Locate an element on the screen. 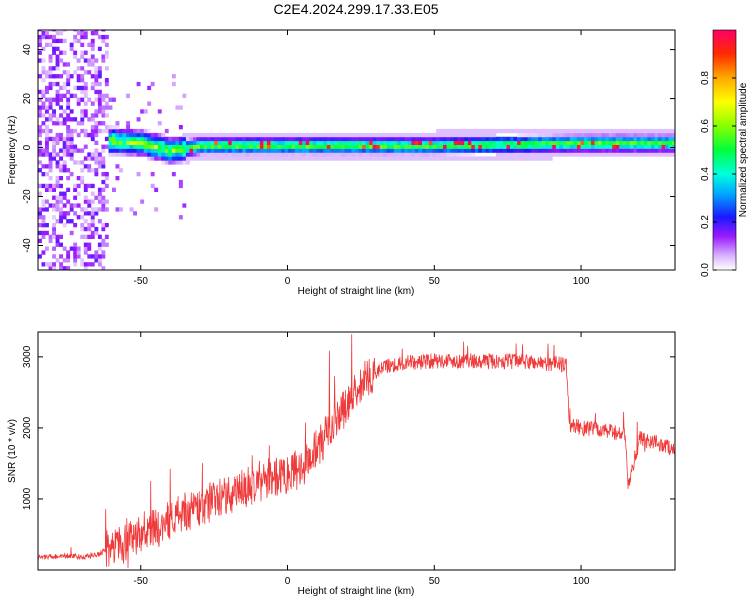  colorbar-gradient is located at coordinates (724, 150).